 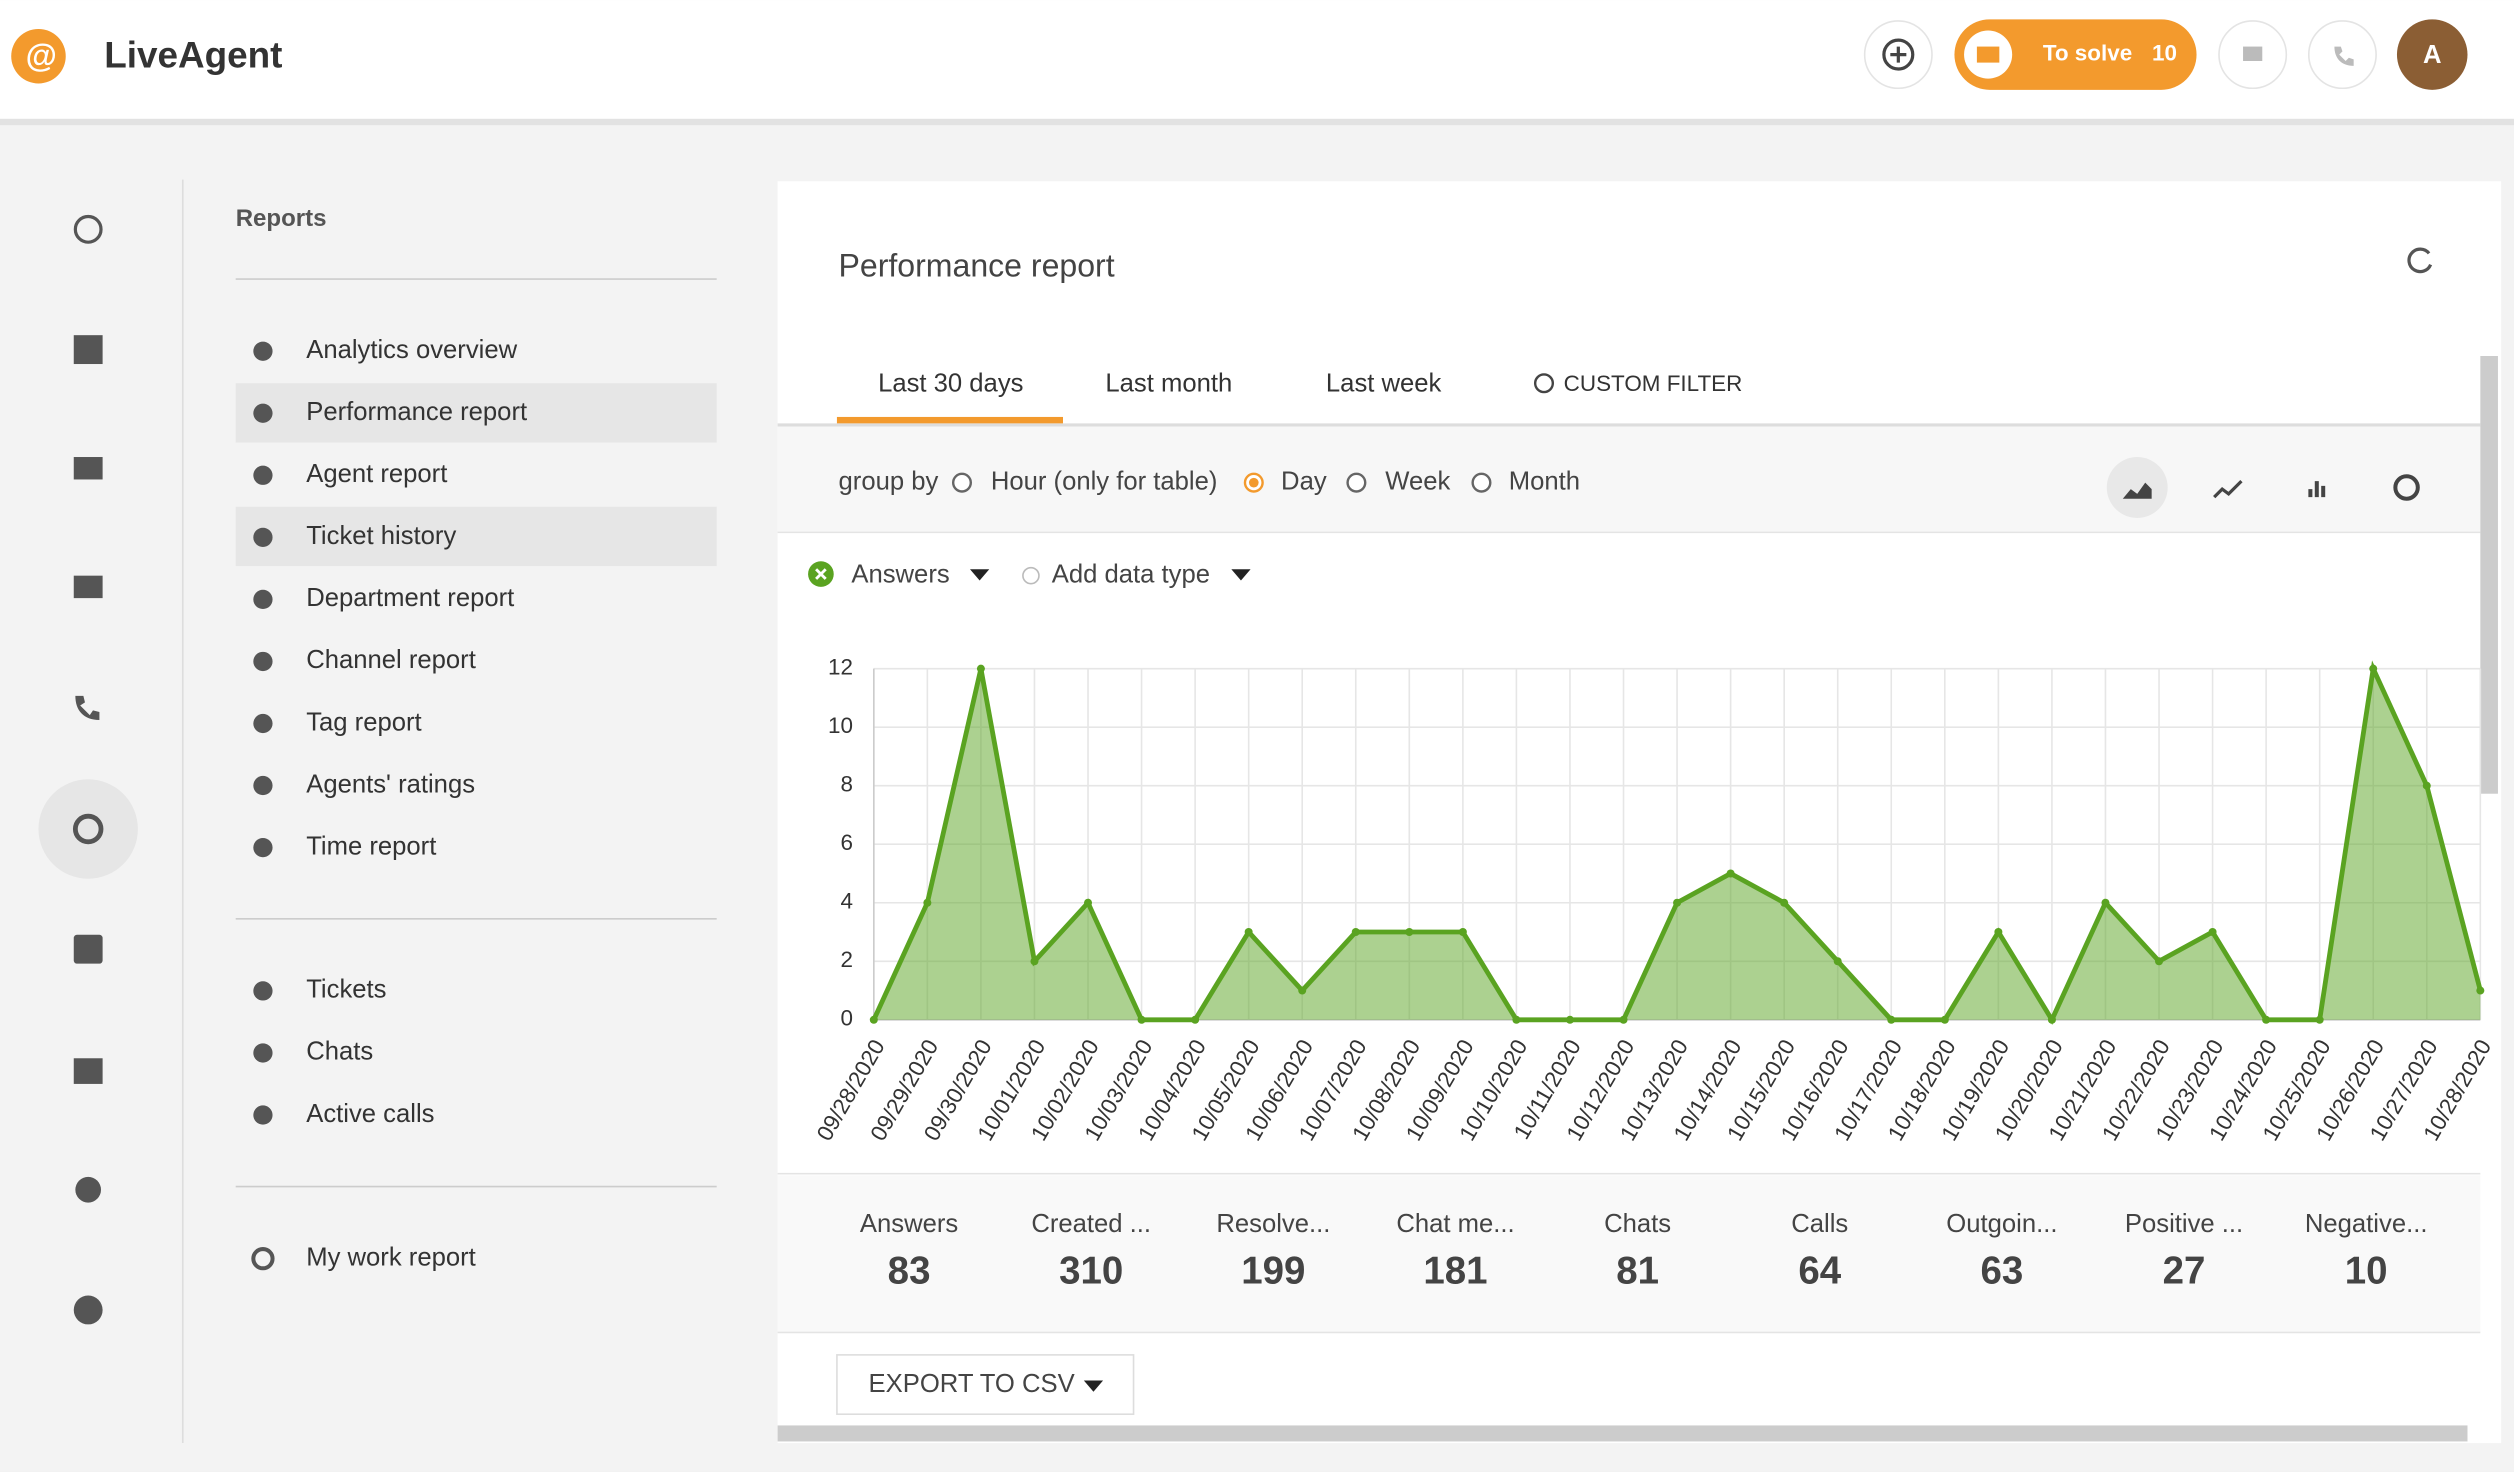 I want to click on nav-item: Tickets, so click(x=346, y=990).